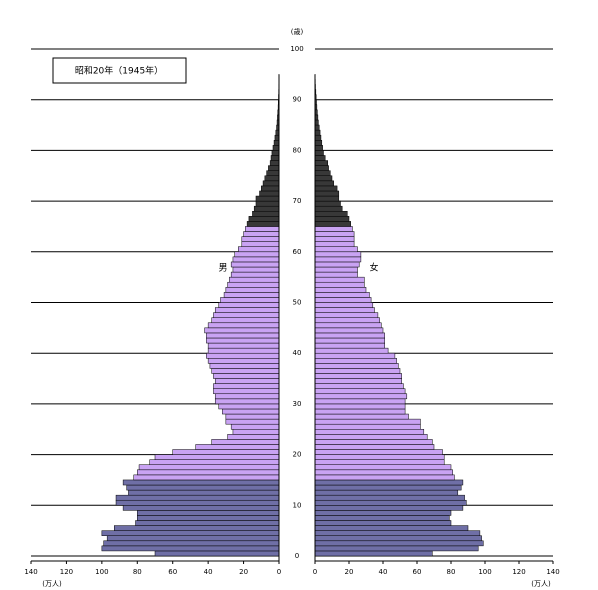 The height and width of the screenshot is (590, 598). What do you see at coordinates (541, 584) in the screenshot?
I see `x-unit: (万人)` at bounding box center [541, 584].